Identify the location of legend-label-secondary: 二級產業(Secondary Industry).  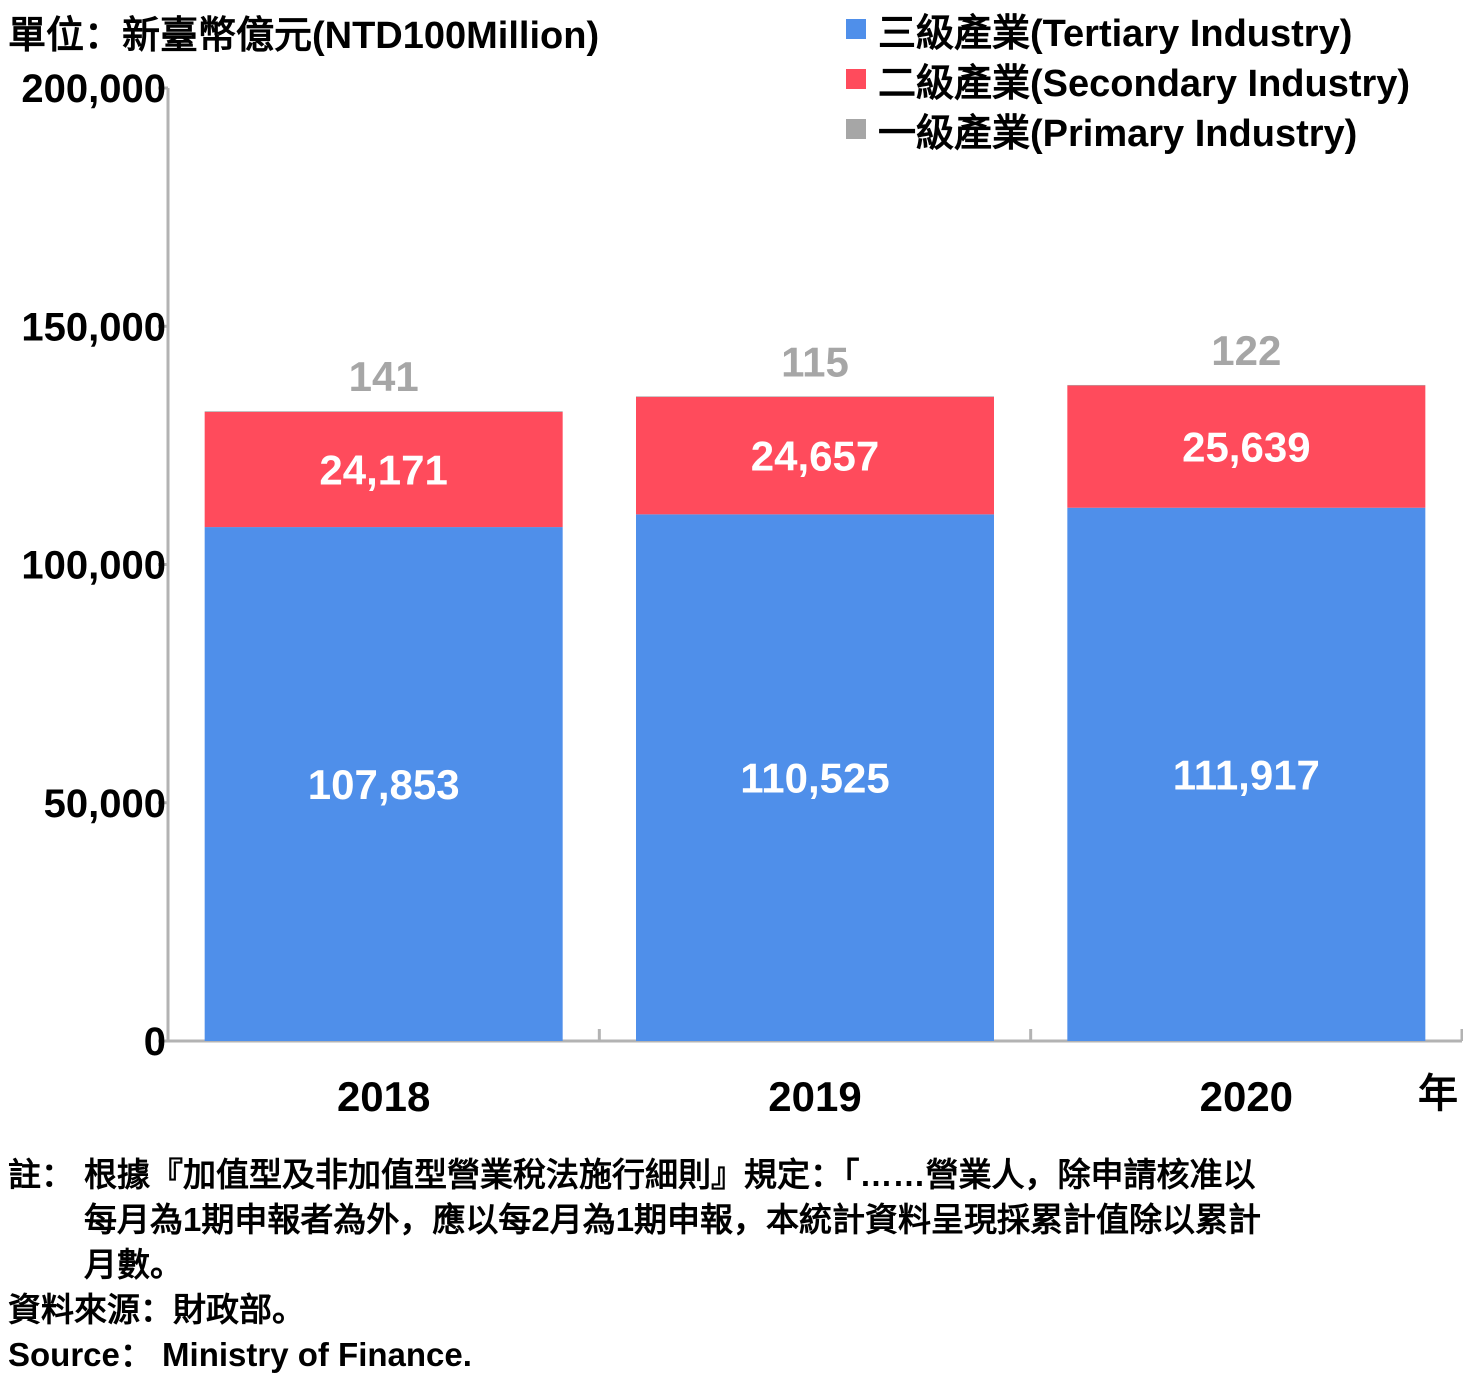
(1144, 83).